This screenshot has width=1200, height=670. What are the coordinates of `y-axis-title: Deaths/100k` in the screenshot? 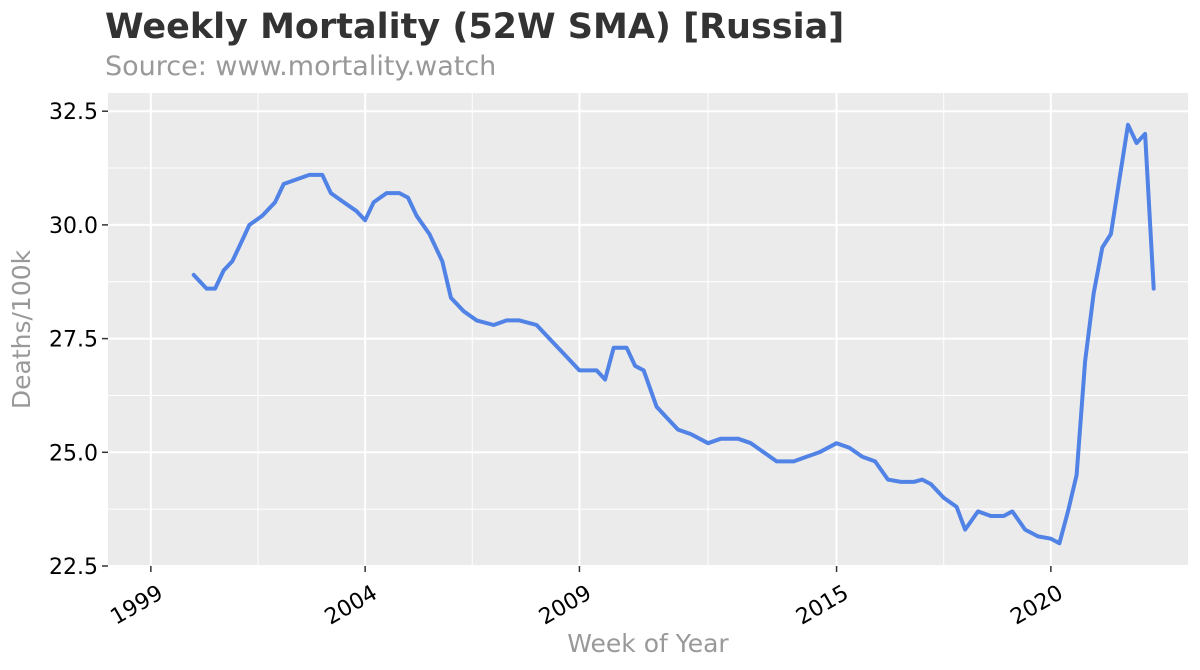 It's located at (21, 329).